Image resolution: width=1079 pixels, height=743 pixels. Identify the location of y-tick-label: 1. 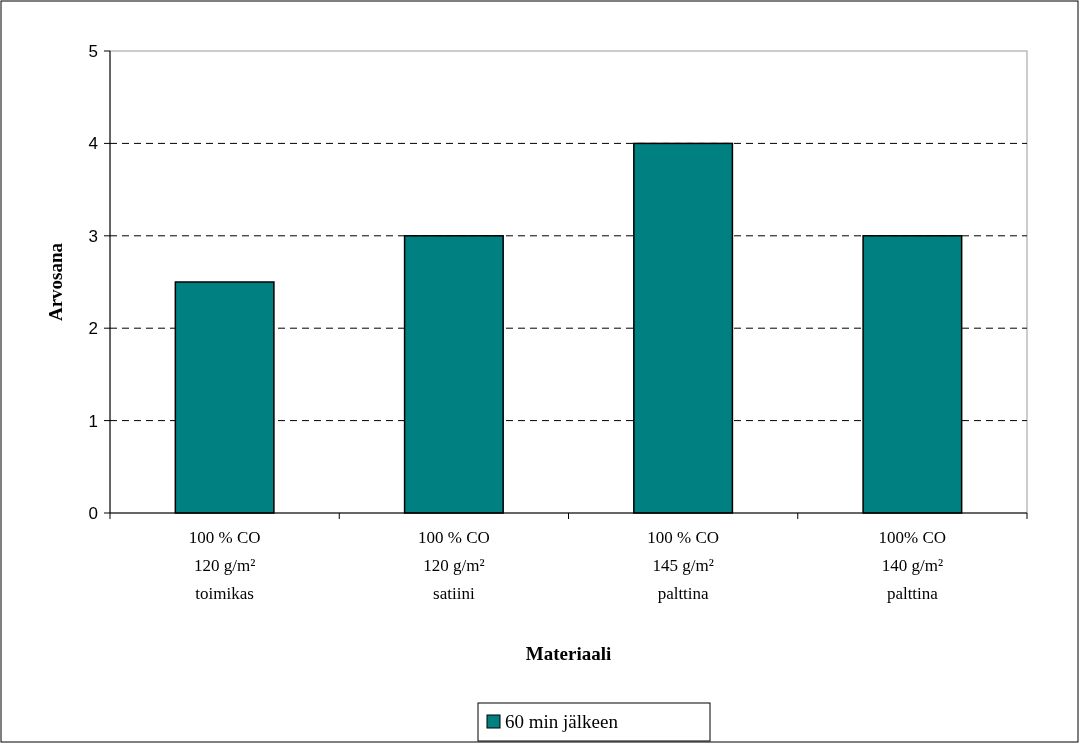
(93, 421).